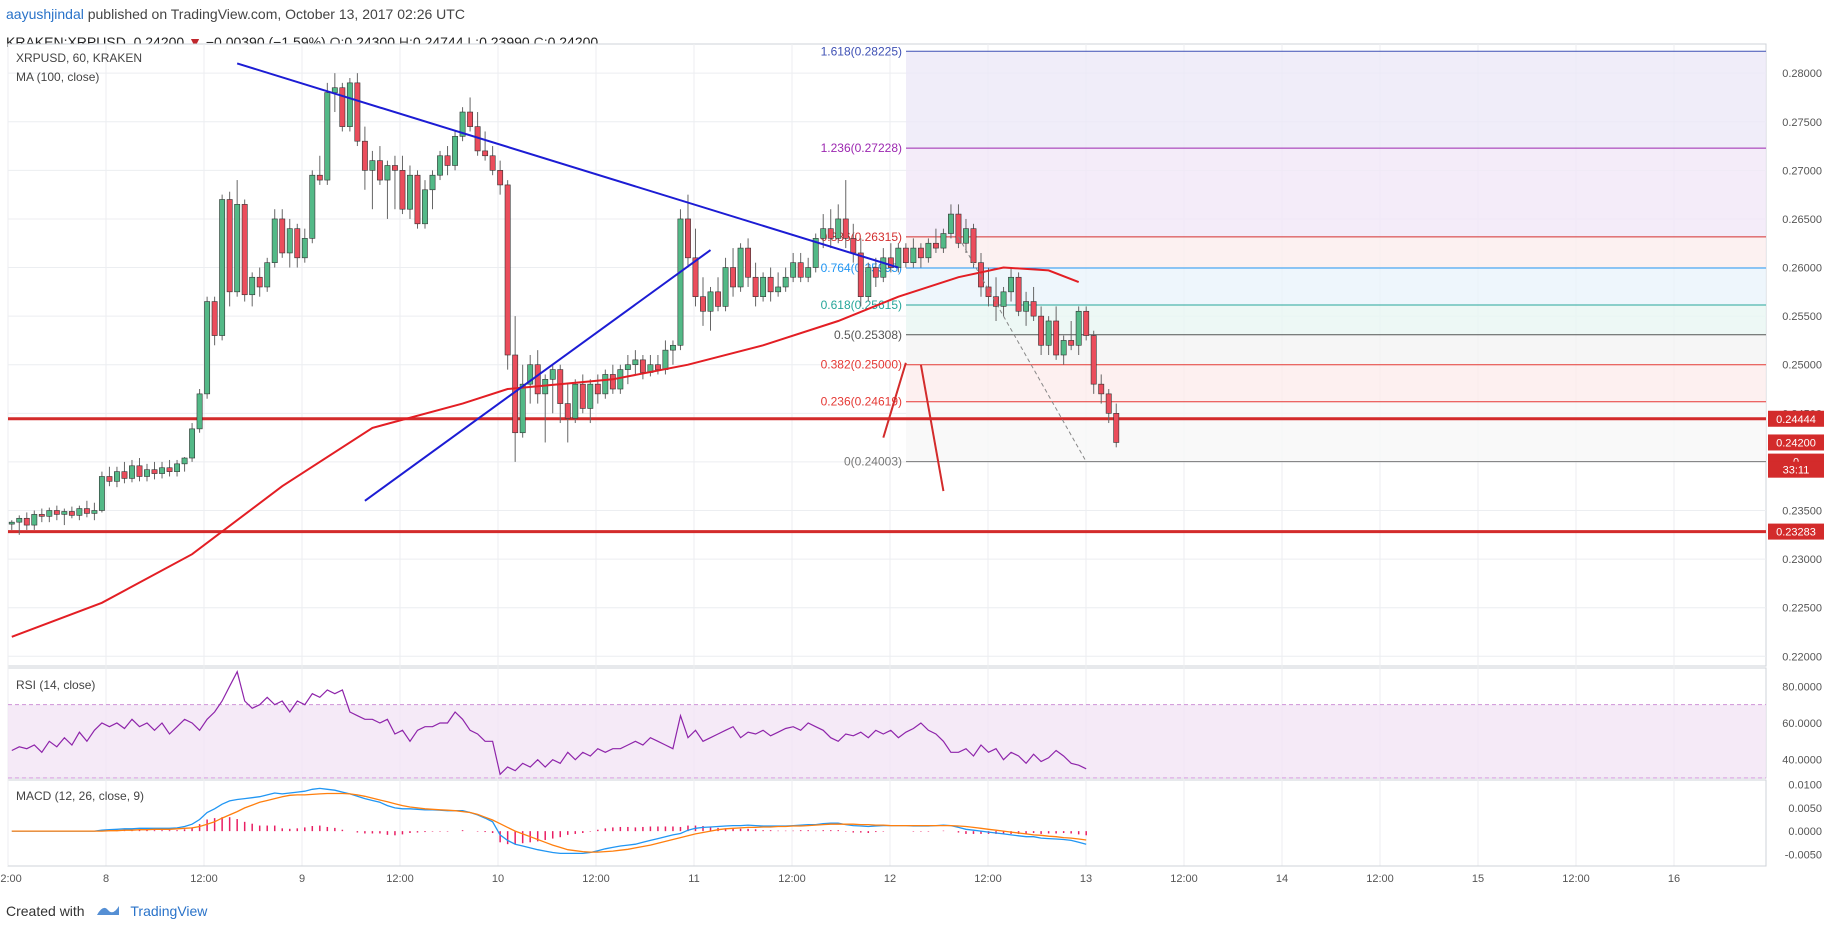 Image resolution: width=1824 pixels, height=932 pixels. What do you see at coordinates (1802, 269) in the screenshot?
I see `y-tick-label: 0.26000` at bounding box center [1802, 269].